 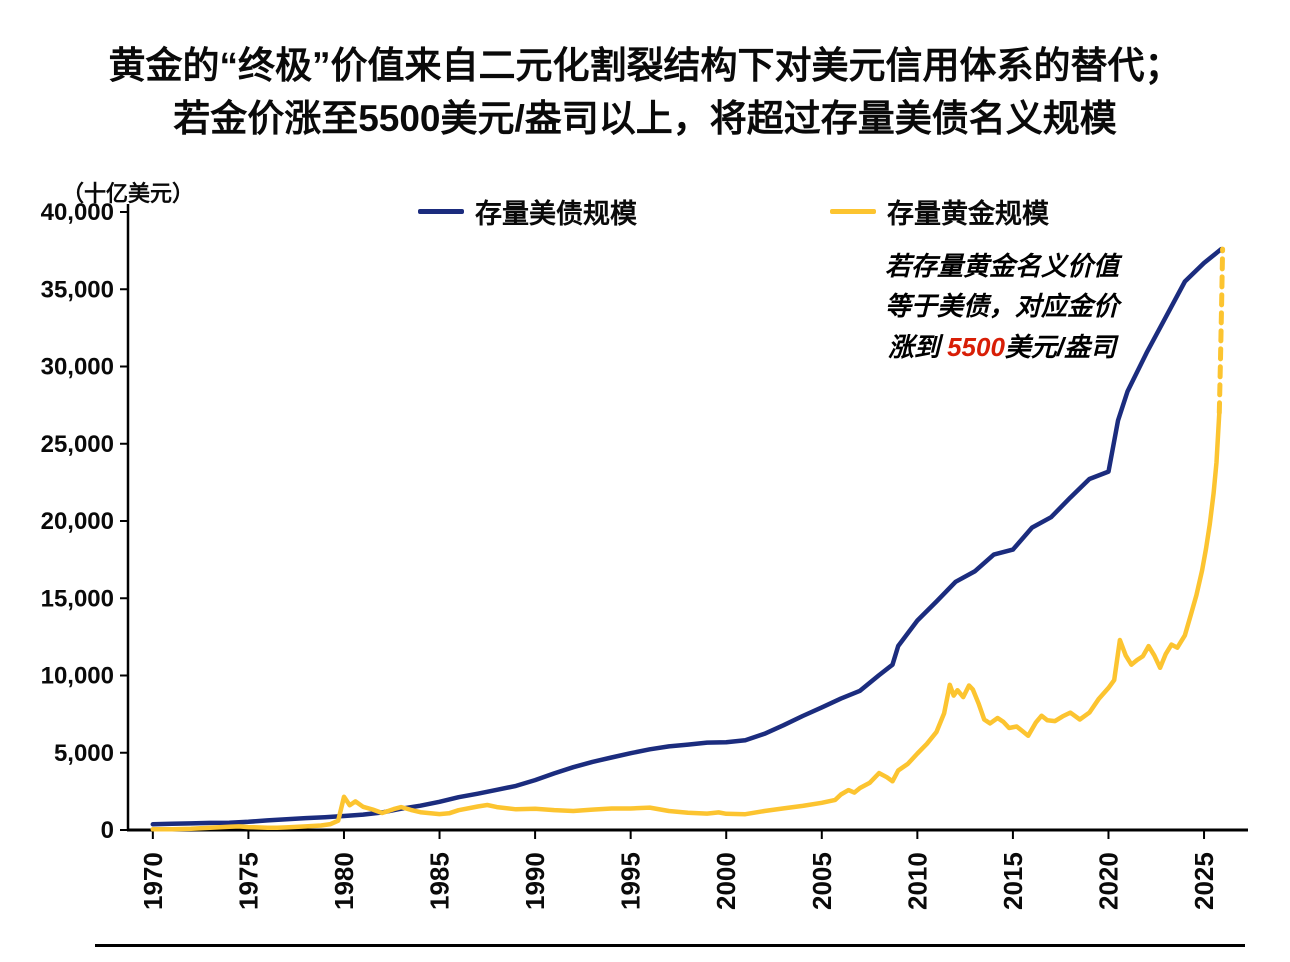 I want to click on y-tick-label: 20,000, so click(x=77, y=521).